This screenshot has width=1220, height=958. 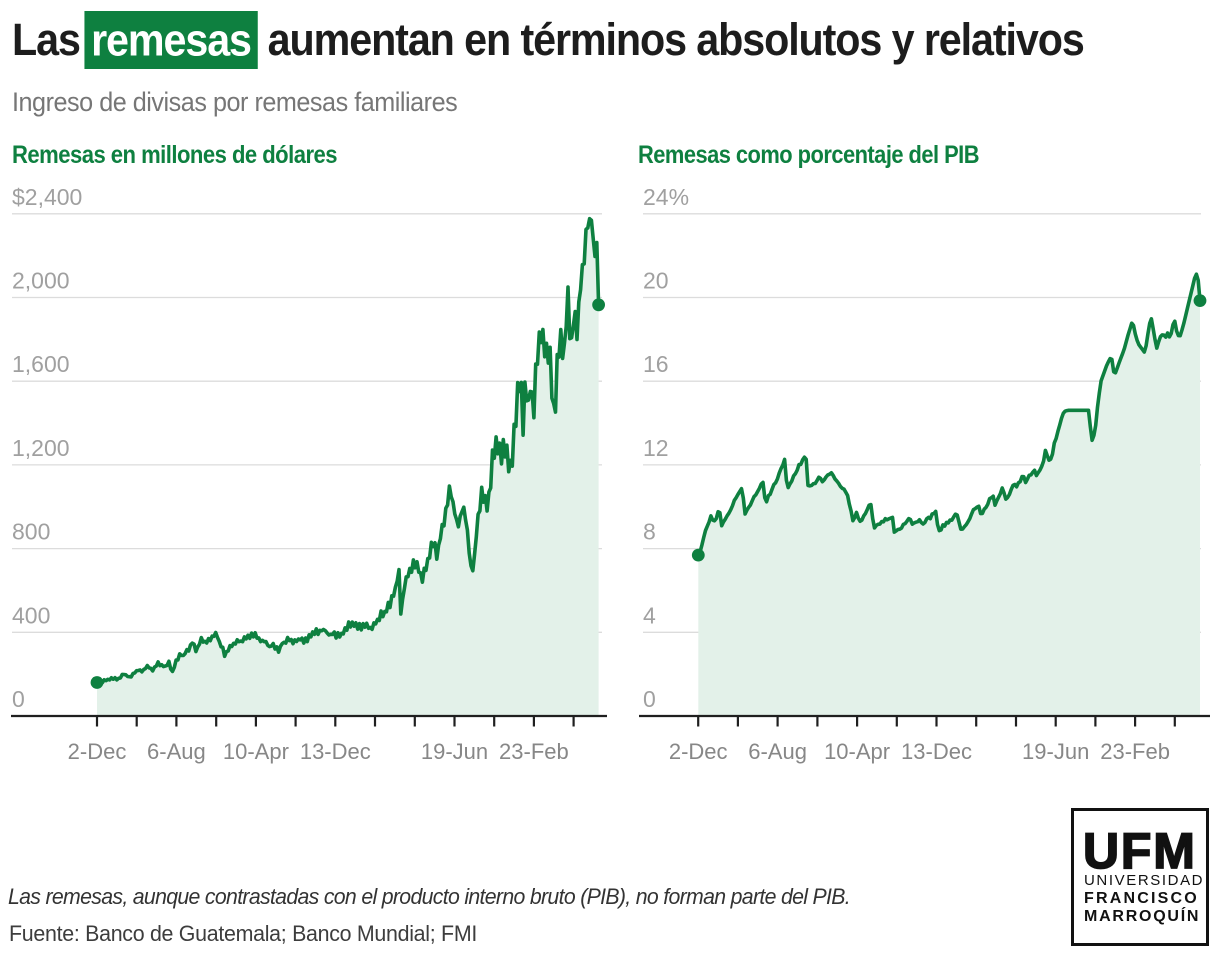 What do you see at coordinates (666, 197) in the screenshot?
I see `svg-text: 24%` at bounding box center [666, 197].